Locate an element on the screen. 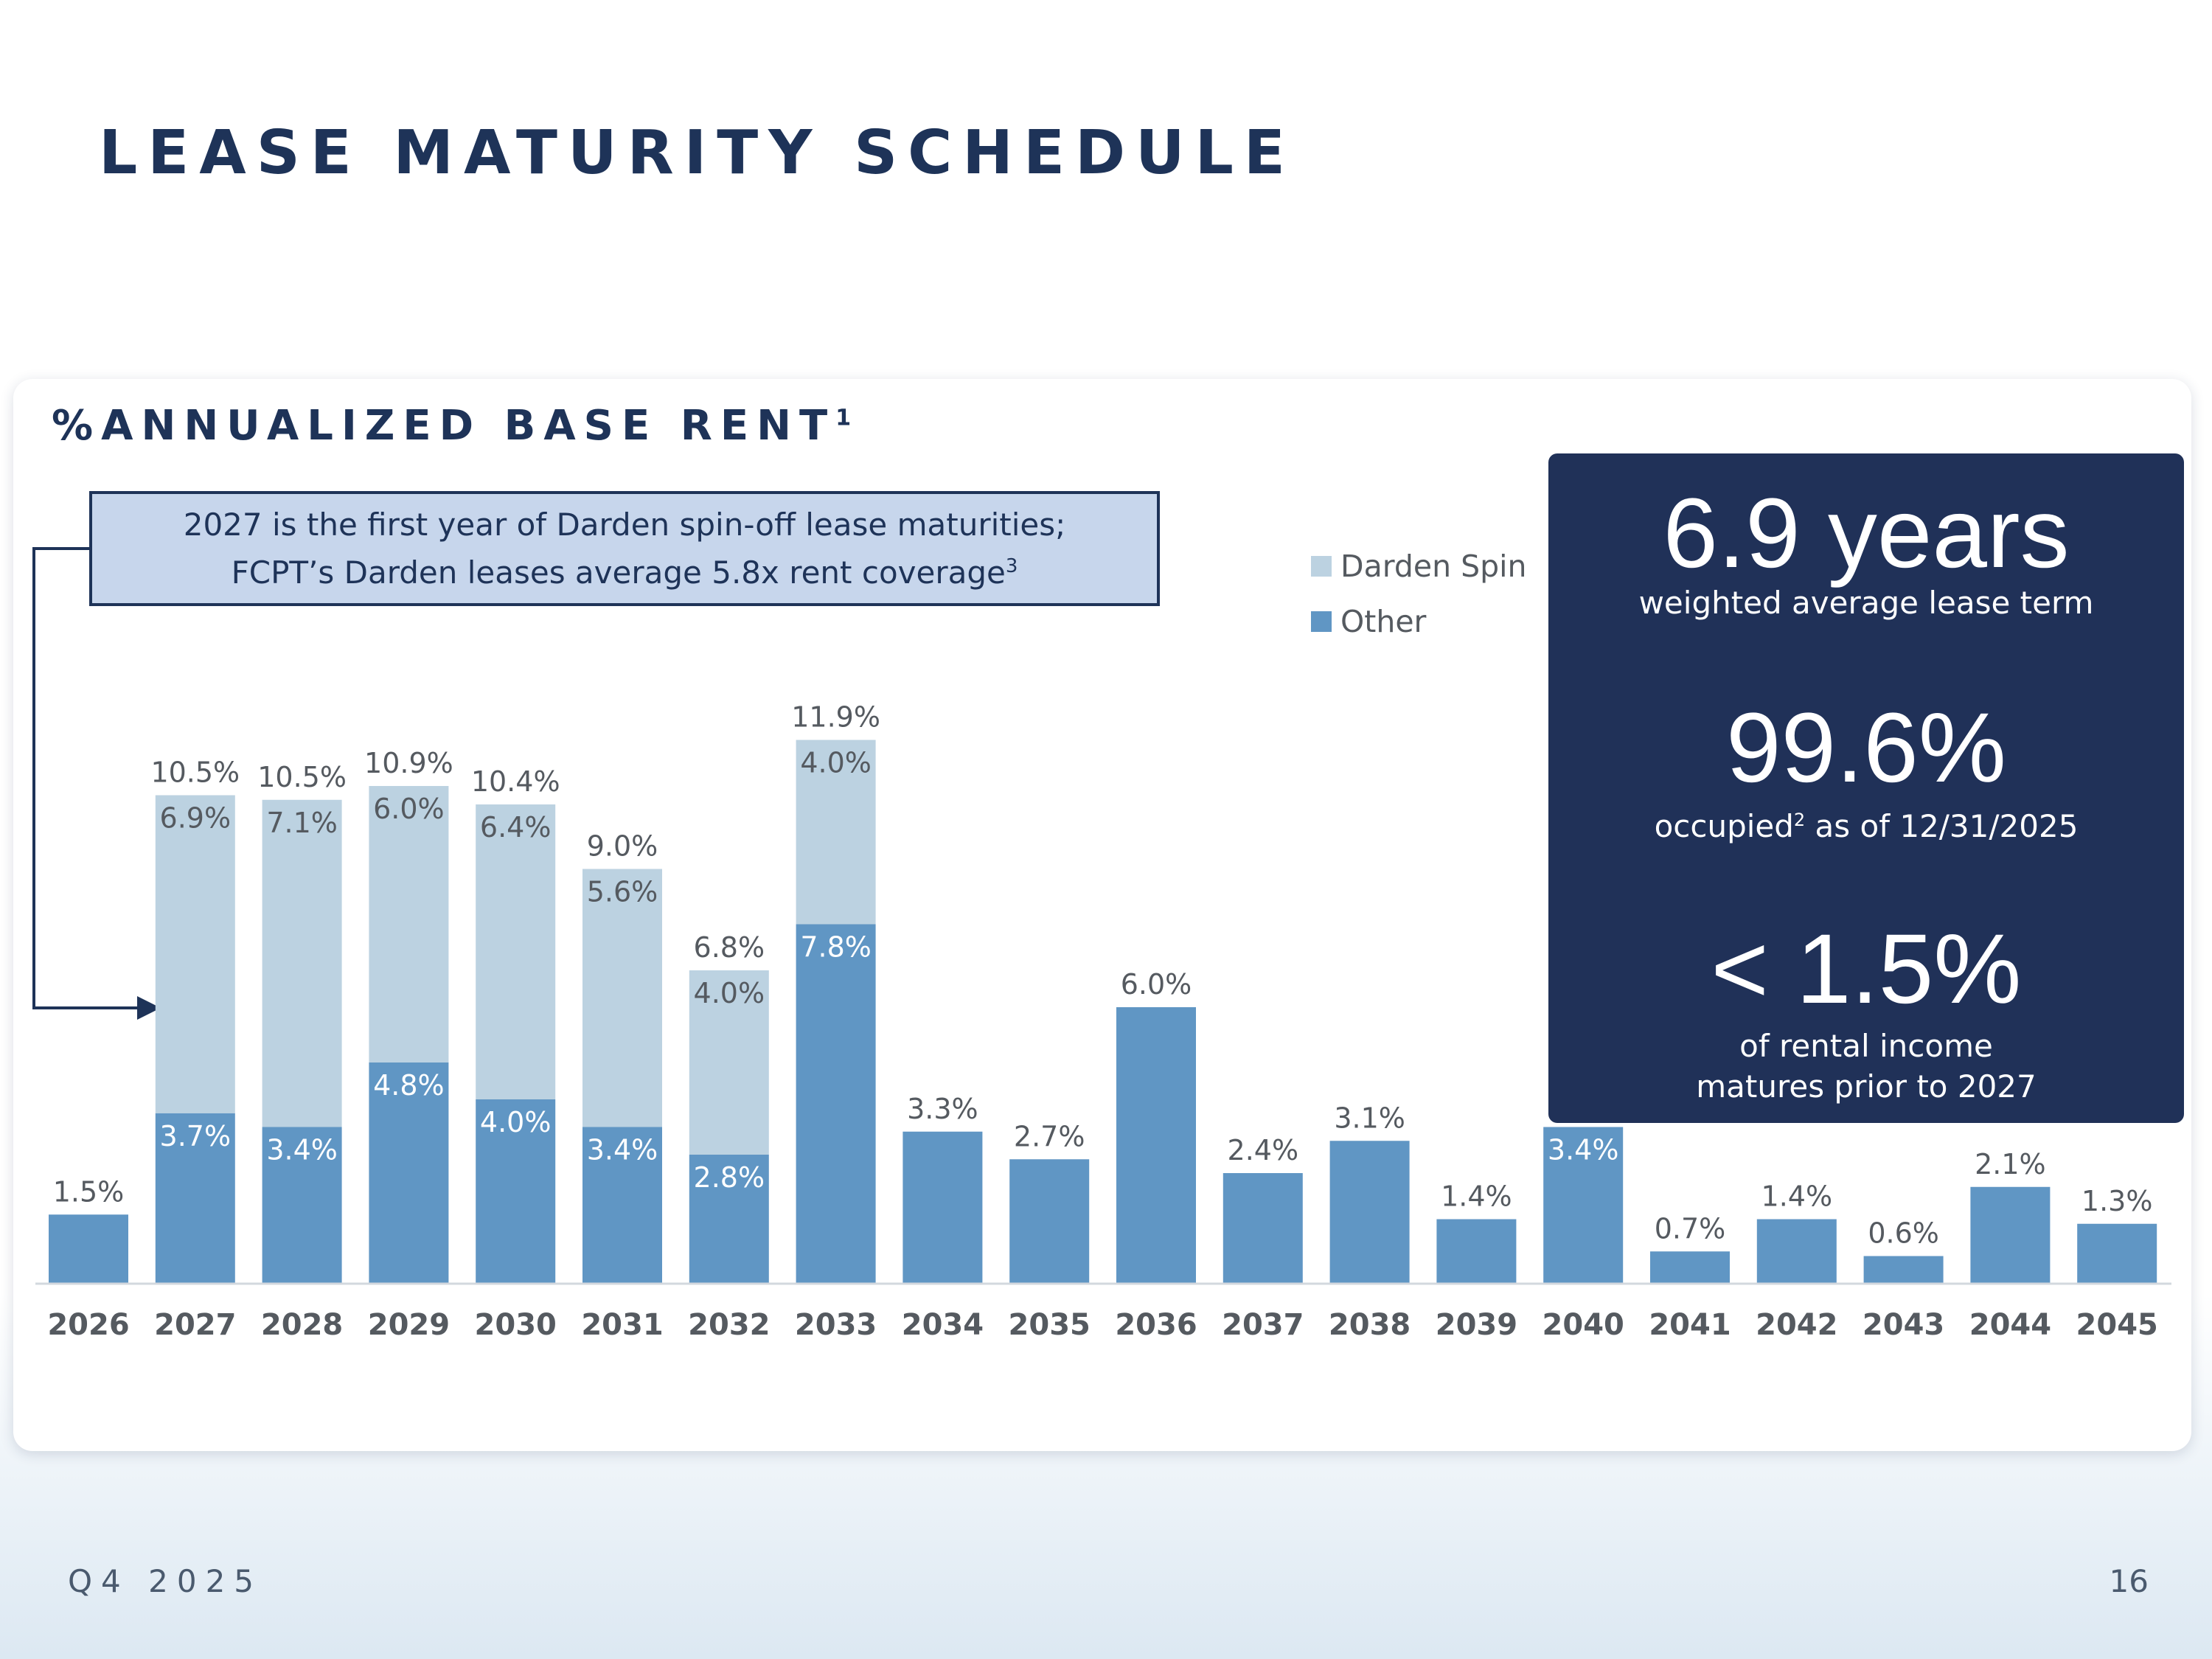  bar-other-2040 is located at coordinates (1583, 1205).